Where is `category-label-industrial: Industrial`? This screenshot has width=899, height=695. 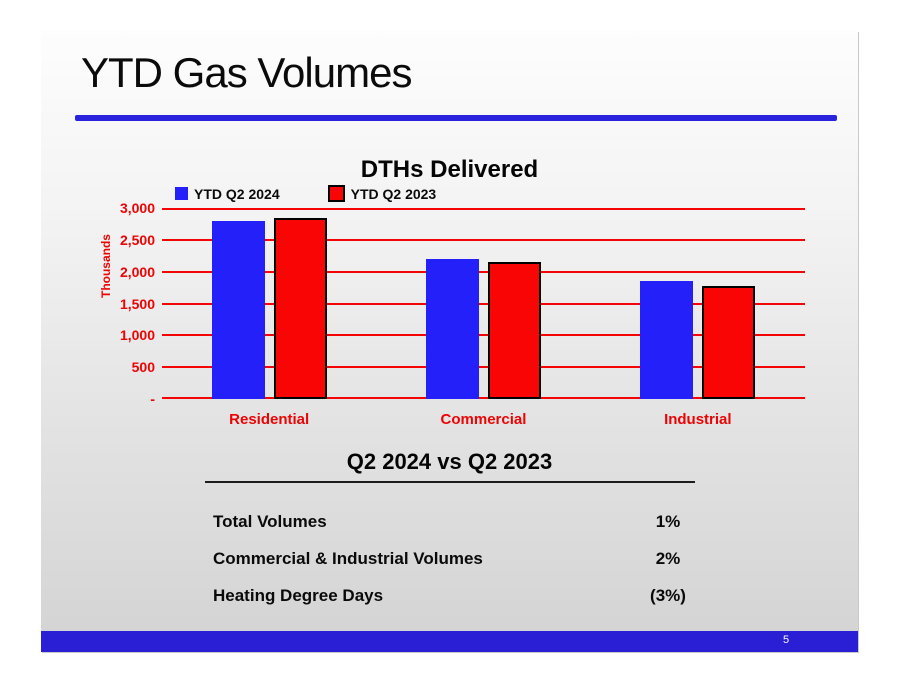 category-label-industrial: Industrial is located at coordinates (698, 419).